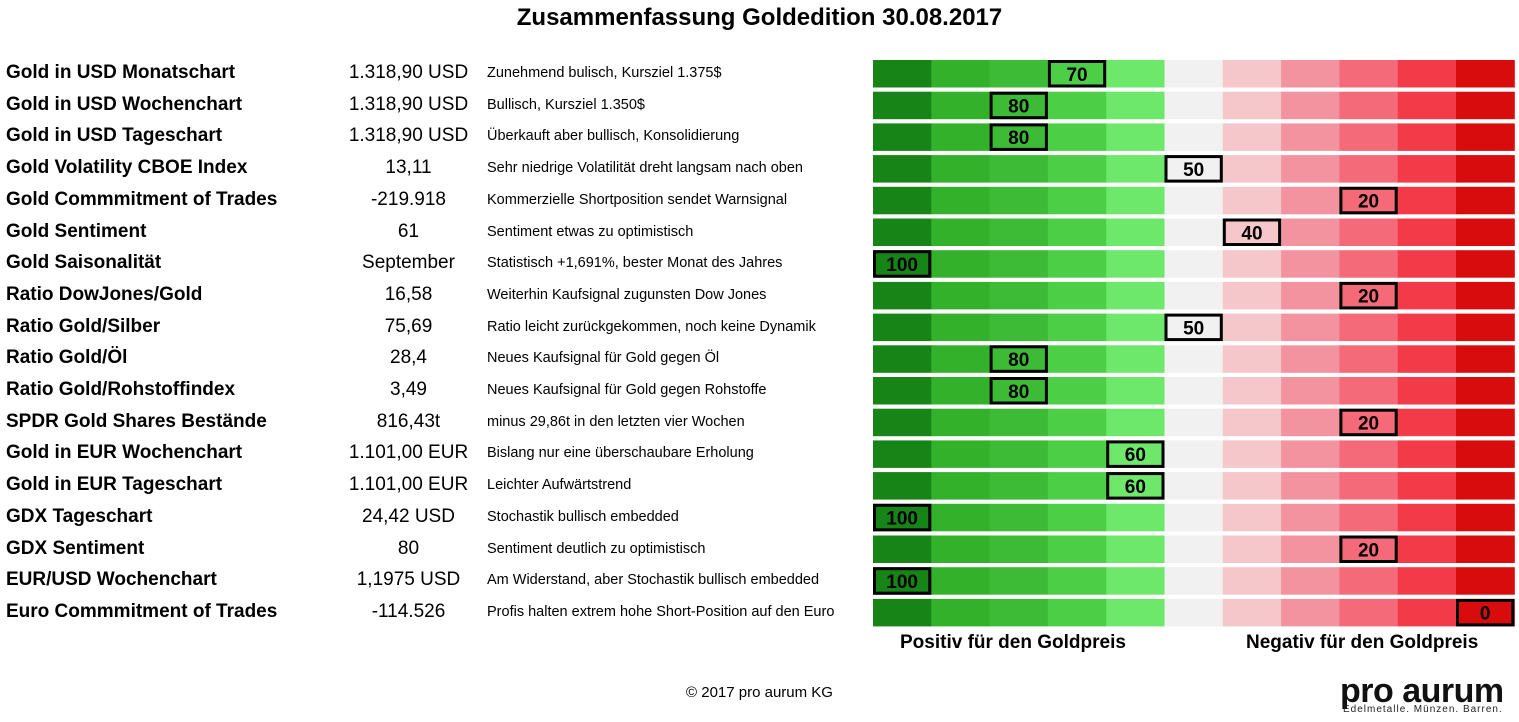  I want to click on indicator-value: September, so click(408, 263).